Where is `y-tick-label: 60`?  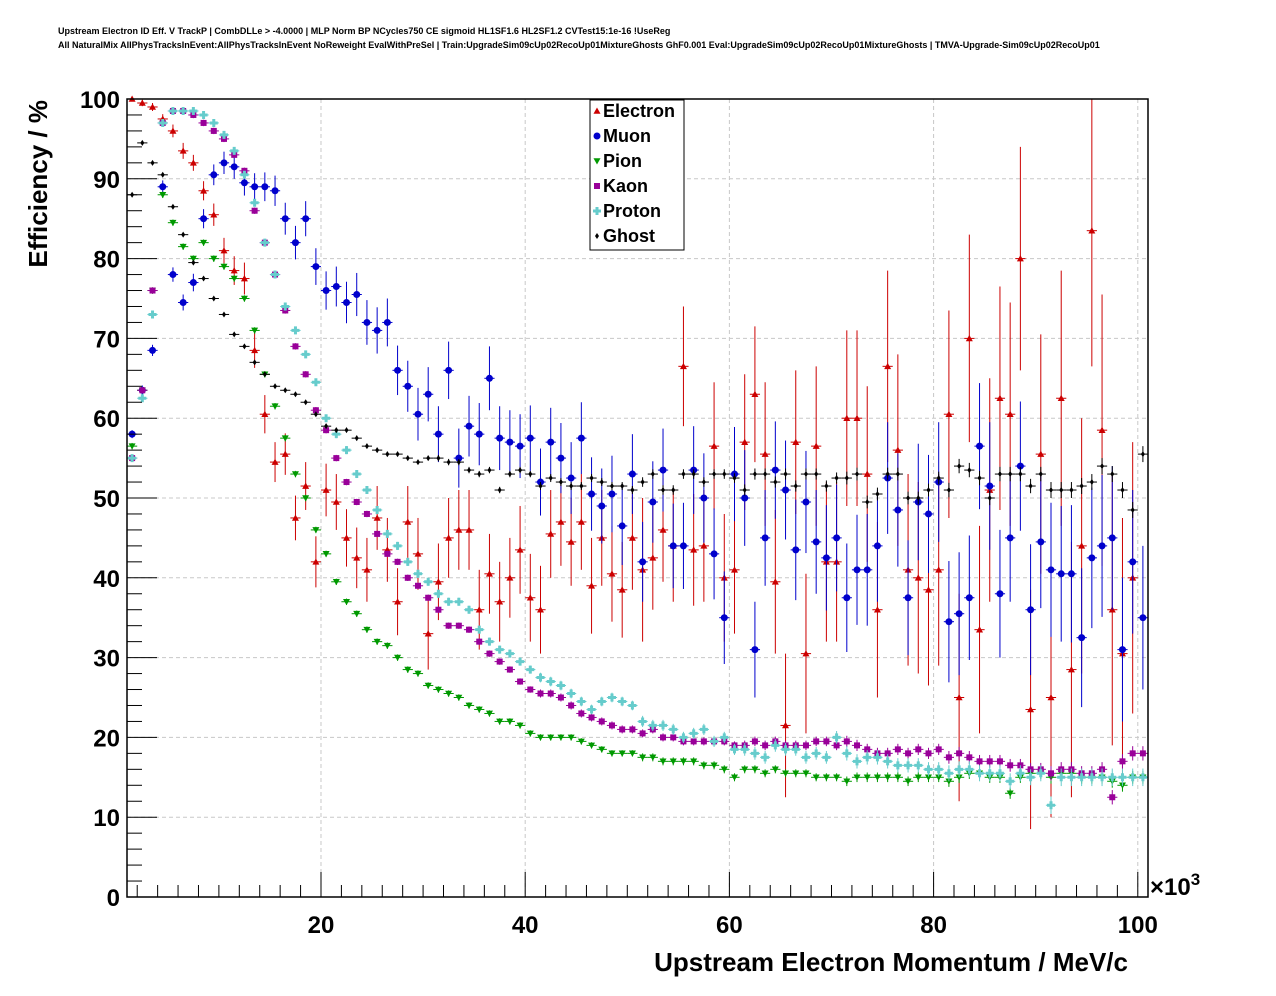 y-tick-label: 60 is located at coordinates (106, 419).